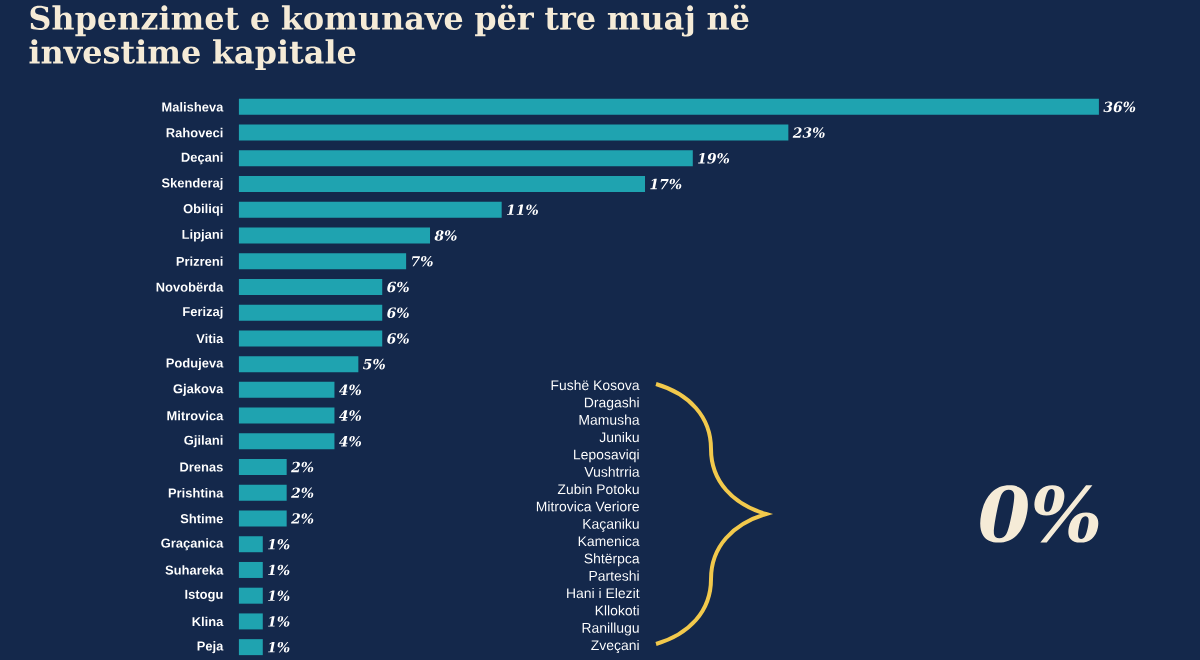 Image resolution: width=1200 pixels, height=660 pixels. Describe the element at coordinates (1039, 514) in the screenshot. I see `annotation: 0%` at that location.